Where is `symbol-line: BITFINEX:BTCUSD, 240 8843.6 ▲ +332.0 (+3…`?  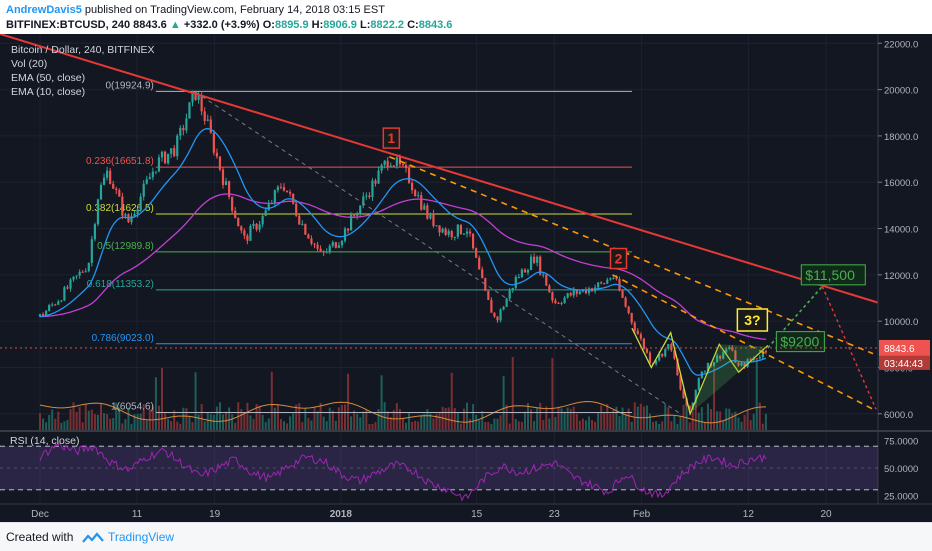 symbol-line: BITFINEX:BTCUSD, 240 8843.6 ▲ +332.0 (+3… is located at coordinates (229, 25).